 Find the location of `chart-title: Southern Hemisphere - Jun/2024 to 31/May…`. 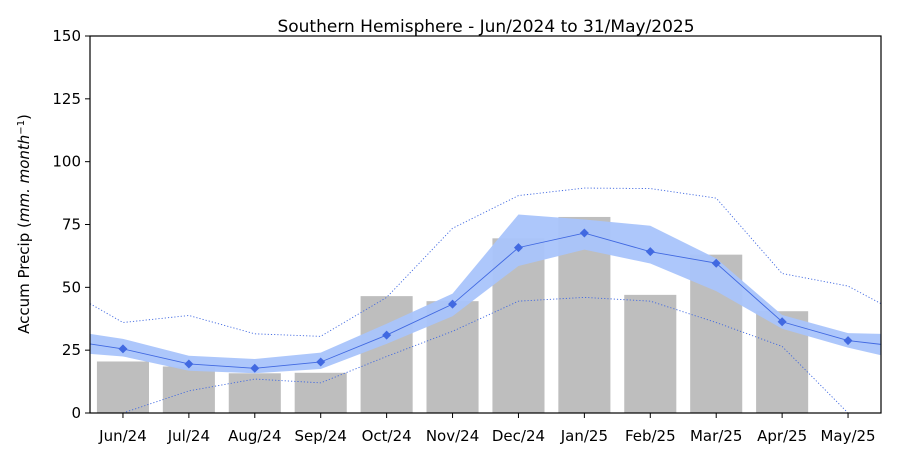

chart-title: Southern Hemisphere - Jun/2024 to 31/May… is located at coordinates (485, 27).